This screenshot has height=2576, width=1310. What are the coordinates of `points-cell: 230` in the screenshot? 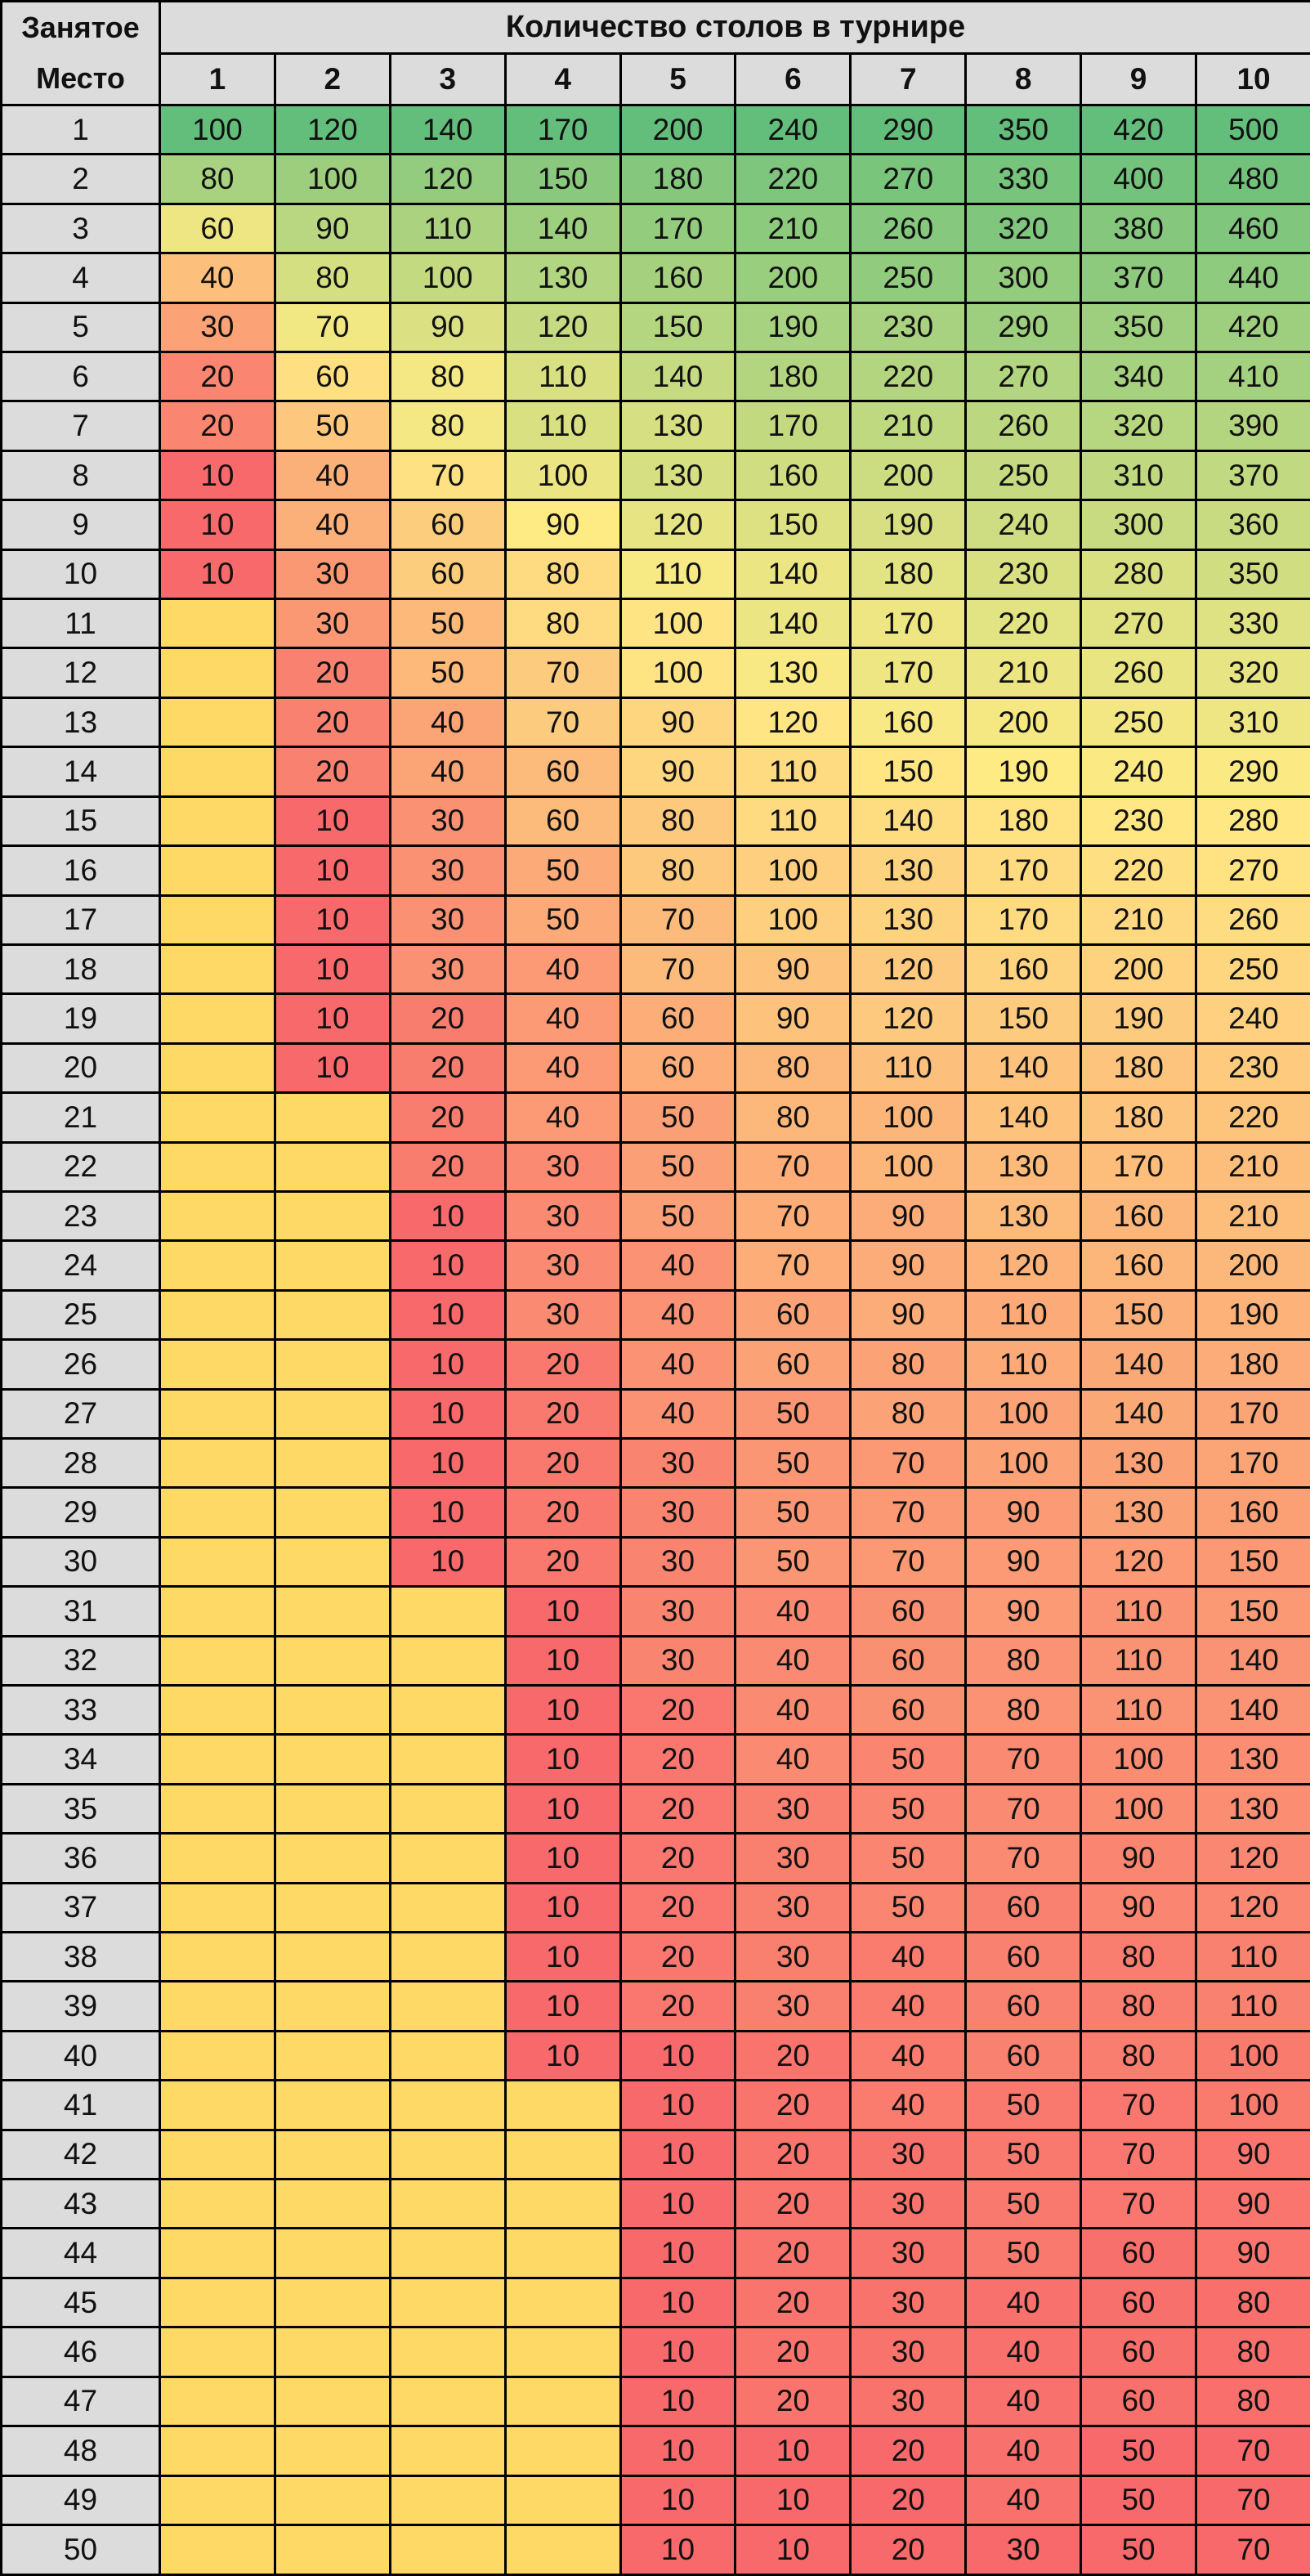 It's located at (1138, 821).